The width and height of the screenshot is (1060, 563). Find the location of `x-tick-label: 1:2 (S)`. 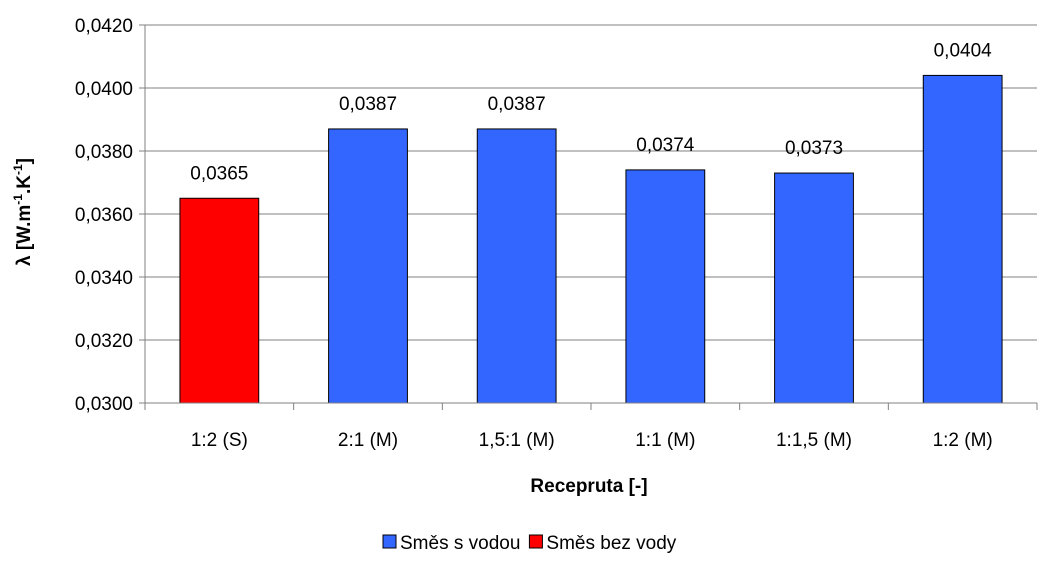

x-tick-label: 1:2 (S) is located at coordinates (219, 440).